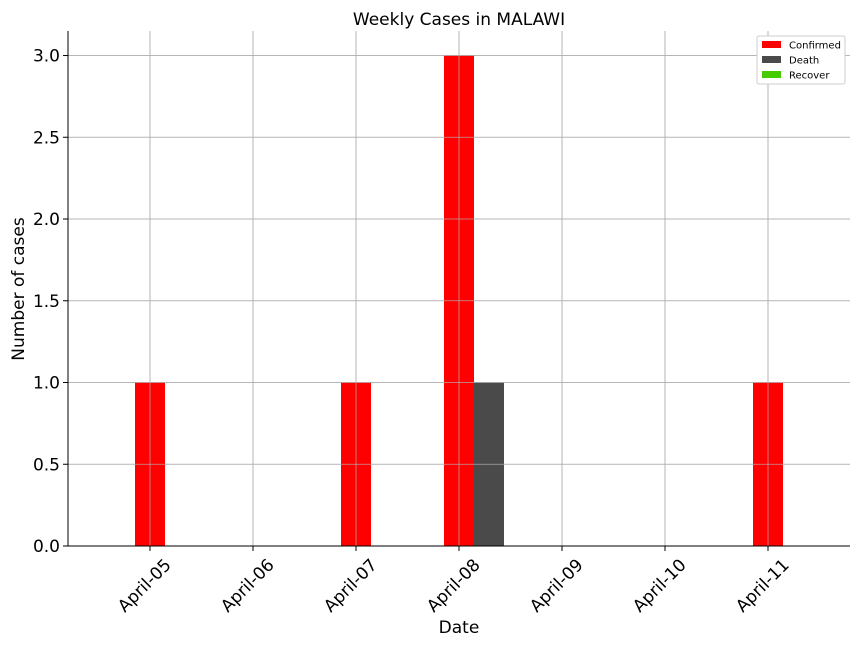  Describe the element at coordinates (815, 46) in the screenshot. I see `legend-label-confirmed: Confirmed` at that location.